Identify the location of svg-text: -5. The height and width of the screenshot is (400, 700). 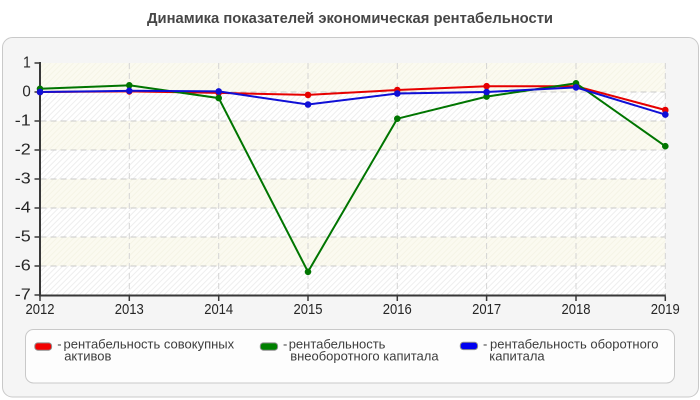
(23, 236).